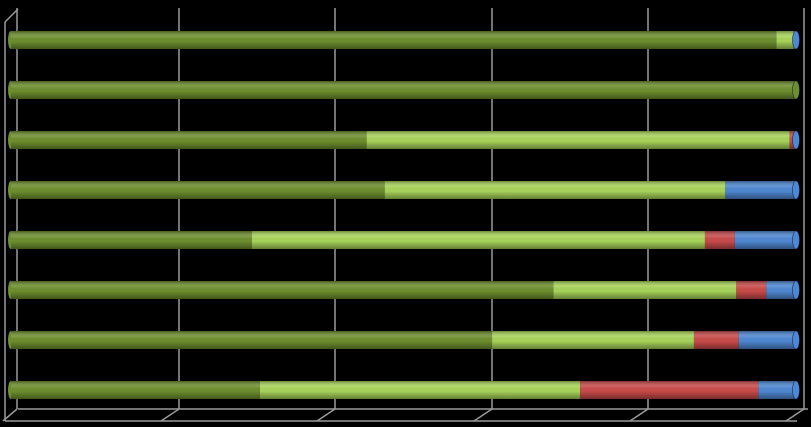 The image size is (811, 427). I want to click on axis-line, so click(11, 15).